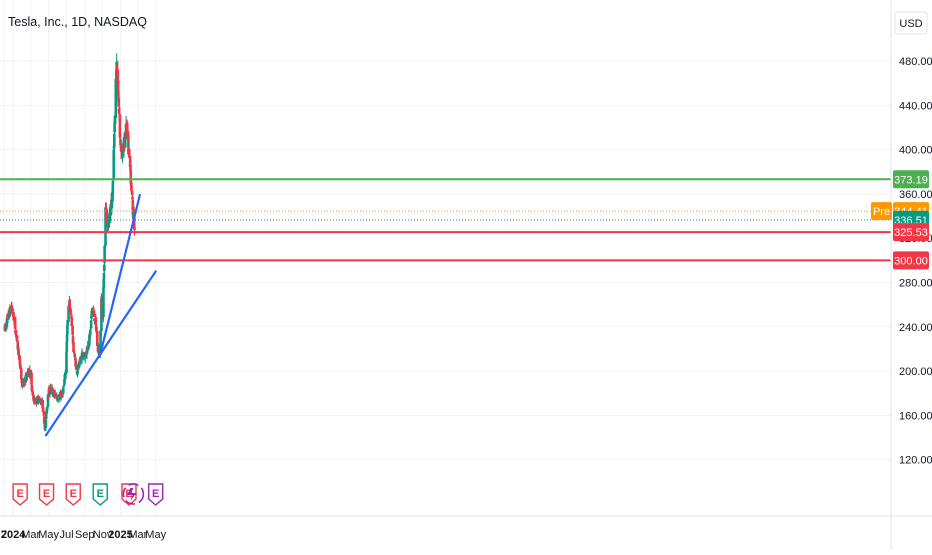 The width and height of the screenshot is (932, 555). Describe the element at coordinates (119, 275) in the screenshot. I see `trendline` at that location.